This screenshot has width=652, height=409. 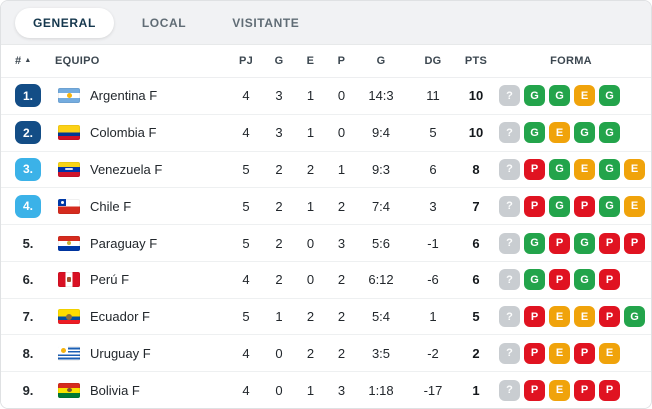 What do you see at coordinates (69, 96) in the screenshot?
I see `argentina-flag` at bounding box center [69, 96].